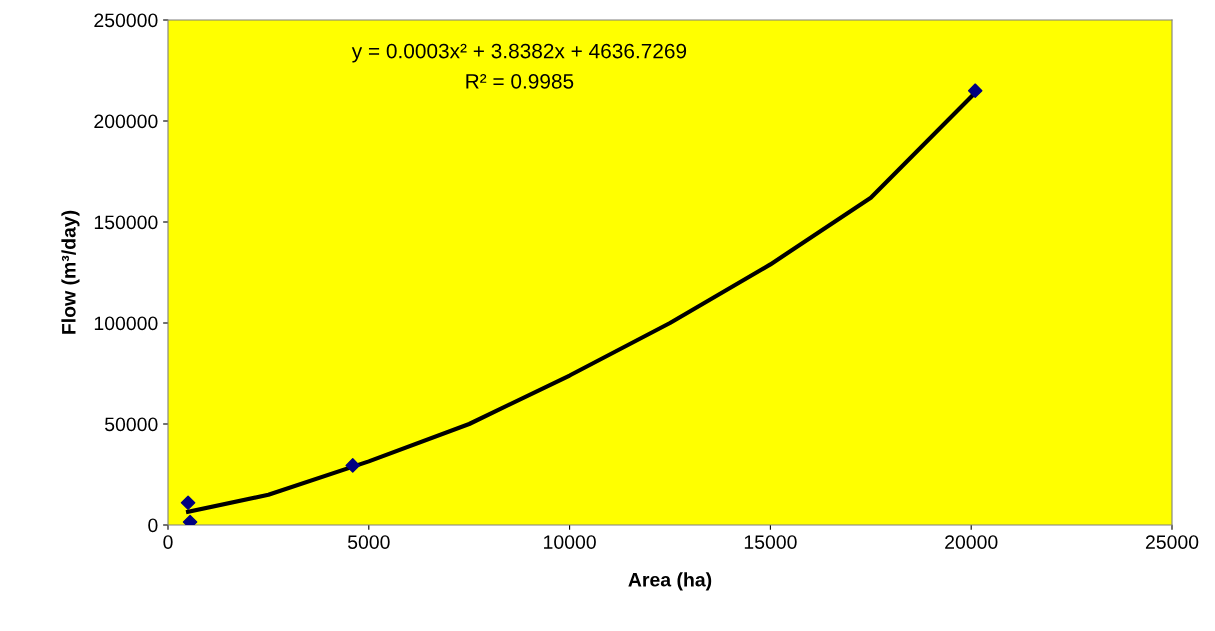 This screenshot has width=1215, height=631. What do you see at coordinates (153, 525) in the screenshot?
I see `y-tick-label: 0` at bounding box center [153, 525].